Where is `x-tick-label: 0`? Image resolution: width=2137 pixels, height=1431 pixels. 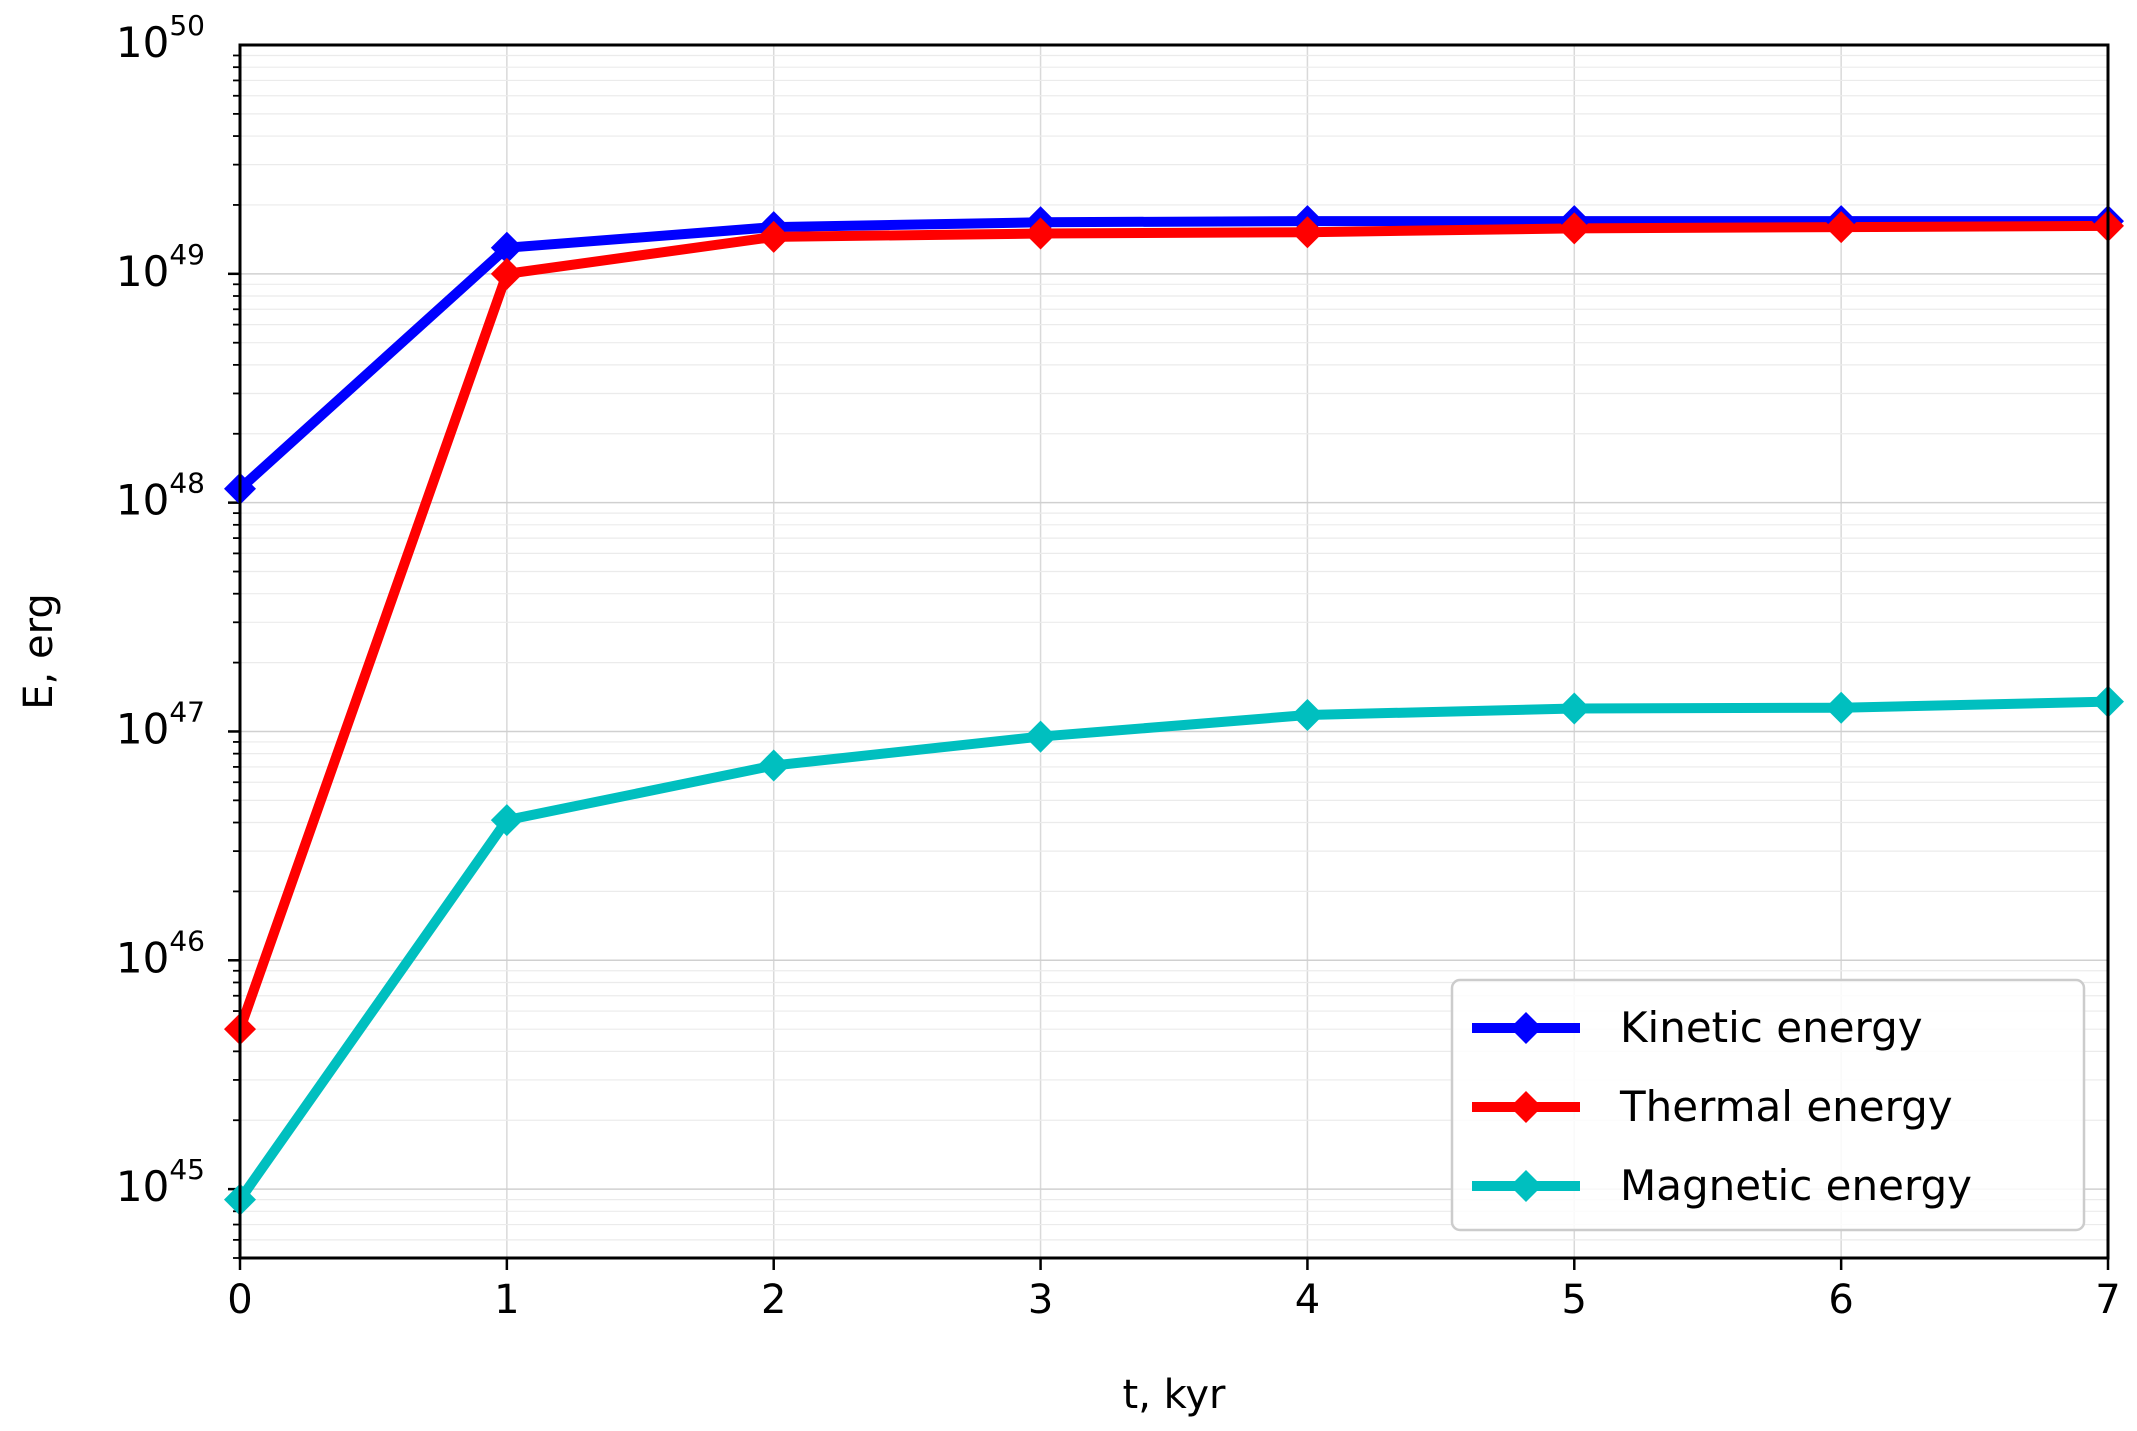 x-tick-label: 0 is located at coordinates (239, 1300).